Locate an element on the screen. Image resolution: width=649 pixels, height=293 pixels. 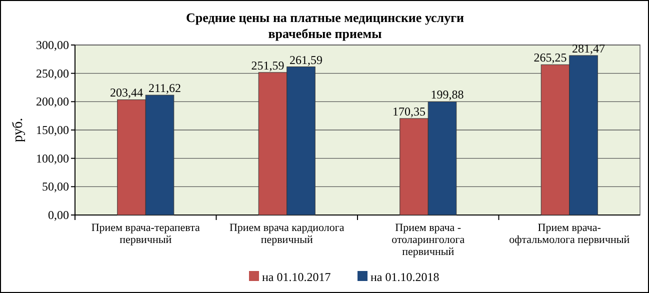
y-tick-label: 50,00 is located at coordinates (55, 187).